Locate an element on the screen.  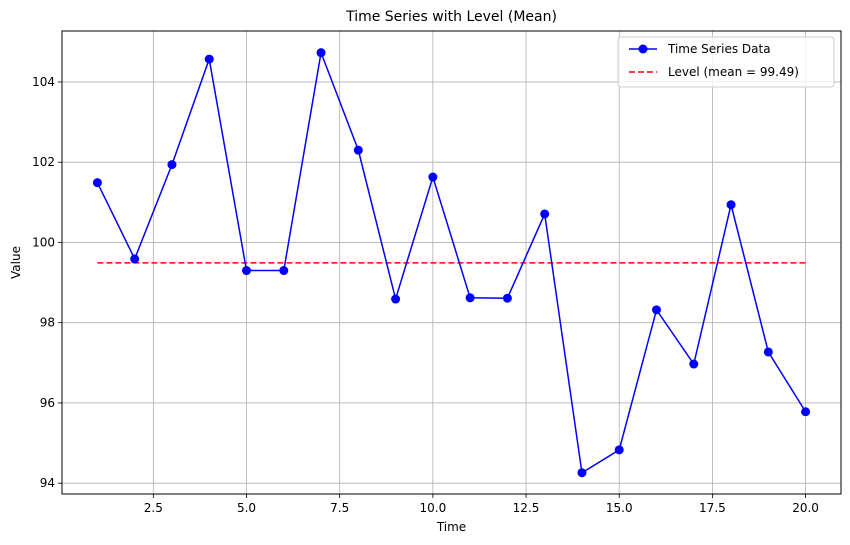
legend: Time Series Data Level (mean = 99.49) is located at coordinates (726, 62).